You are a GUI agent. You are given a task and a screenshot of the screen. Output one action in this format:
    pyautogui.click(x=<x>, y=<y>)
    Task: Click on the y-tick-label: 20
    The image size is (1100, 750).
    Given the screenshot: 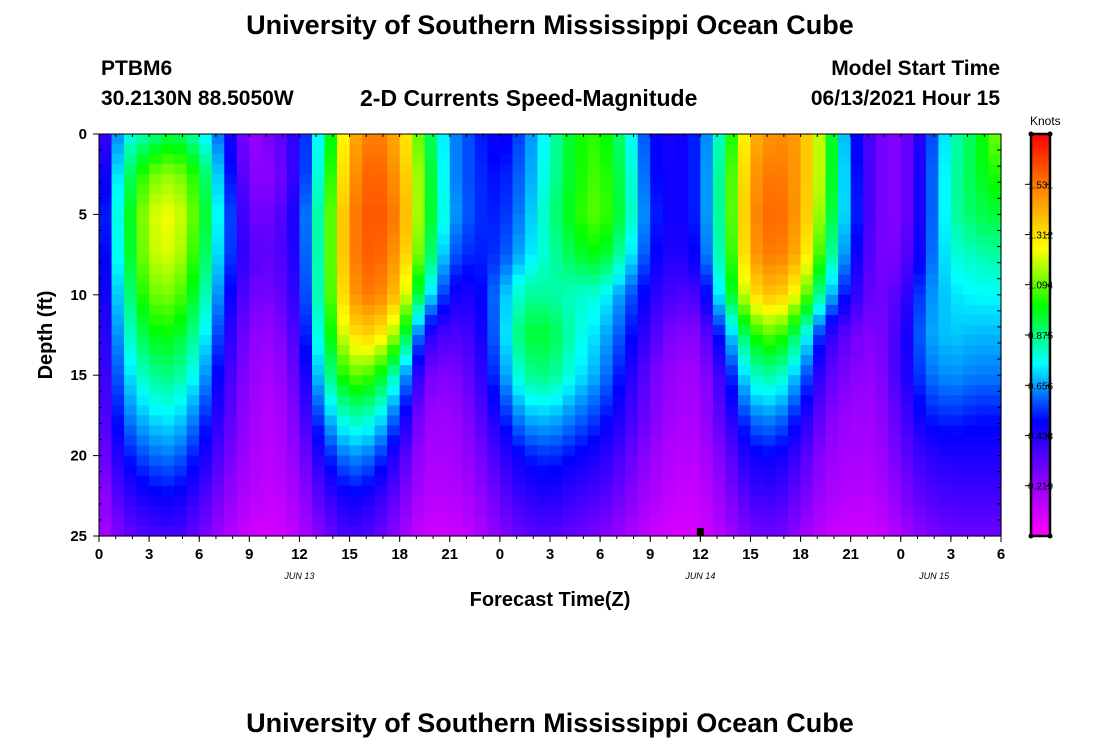 What is the action you would take?
    pyautogui.click(x=78, y=456)
    